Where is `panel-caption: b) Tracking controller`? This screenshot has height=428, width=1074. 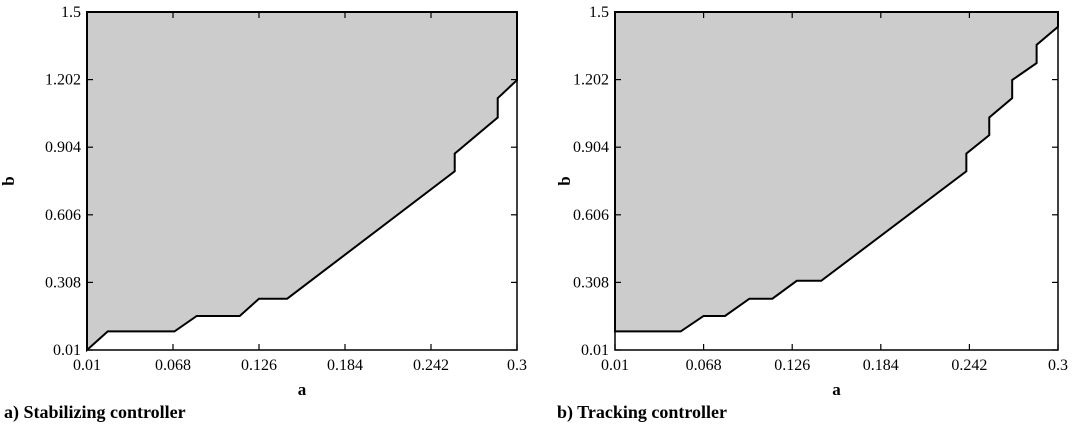
panel-caption: b) Tracking controller is located at coordinates (642, 412).